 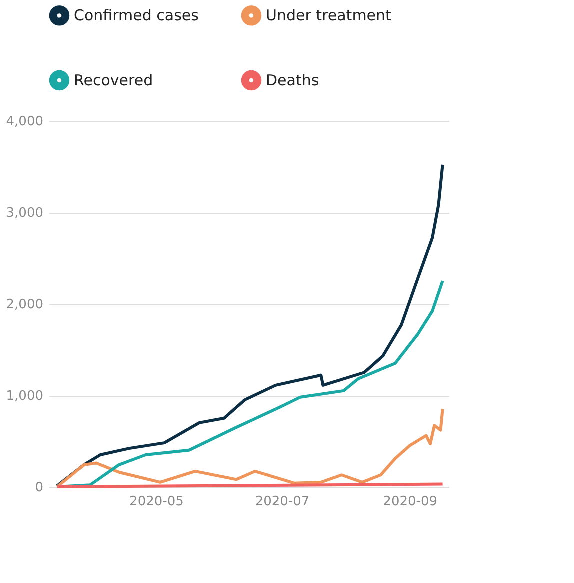 I want to click on line-series, so click(x=250, y=448).